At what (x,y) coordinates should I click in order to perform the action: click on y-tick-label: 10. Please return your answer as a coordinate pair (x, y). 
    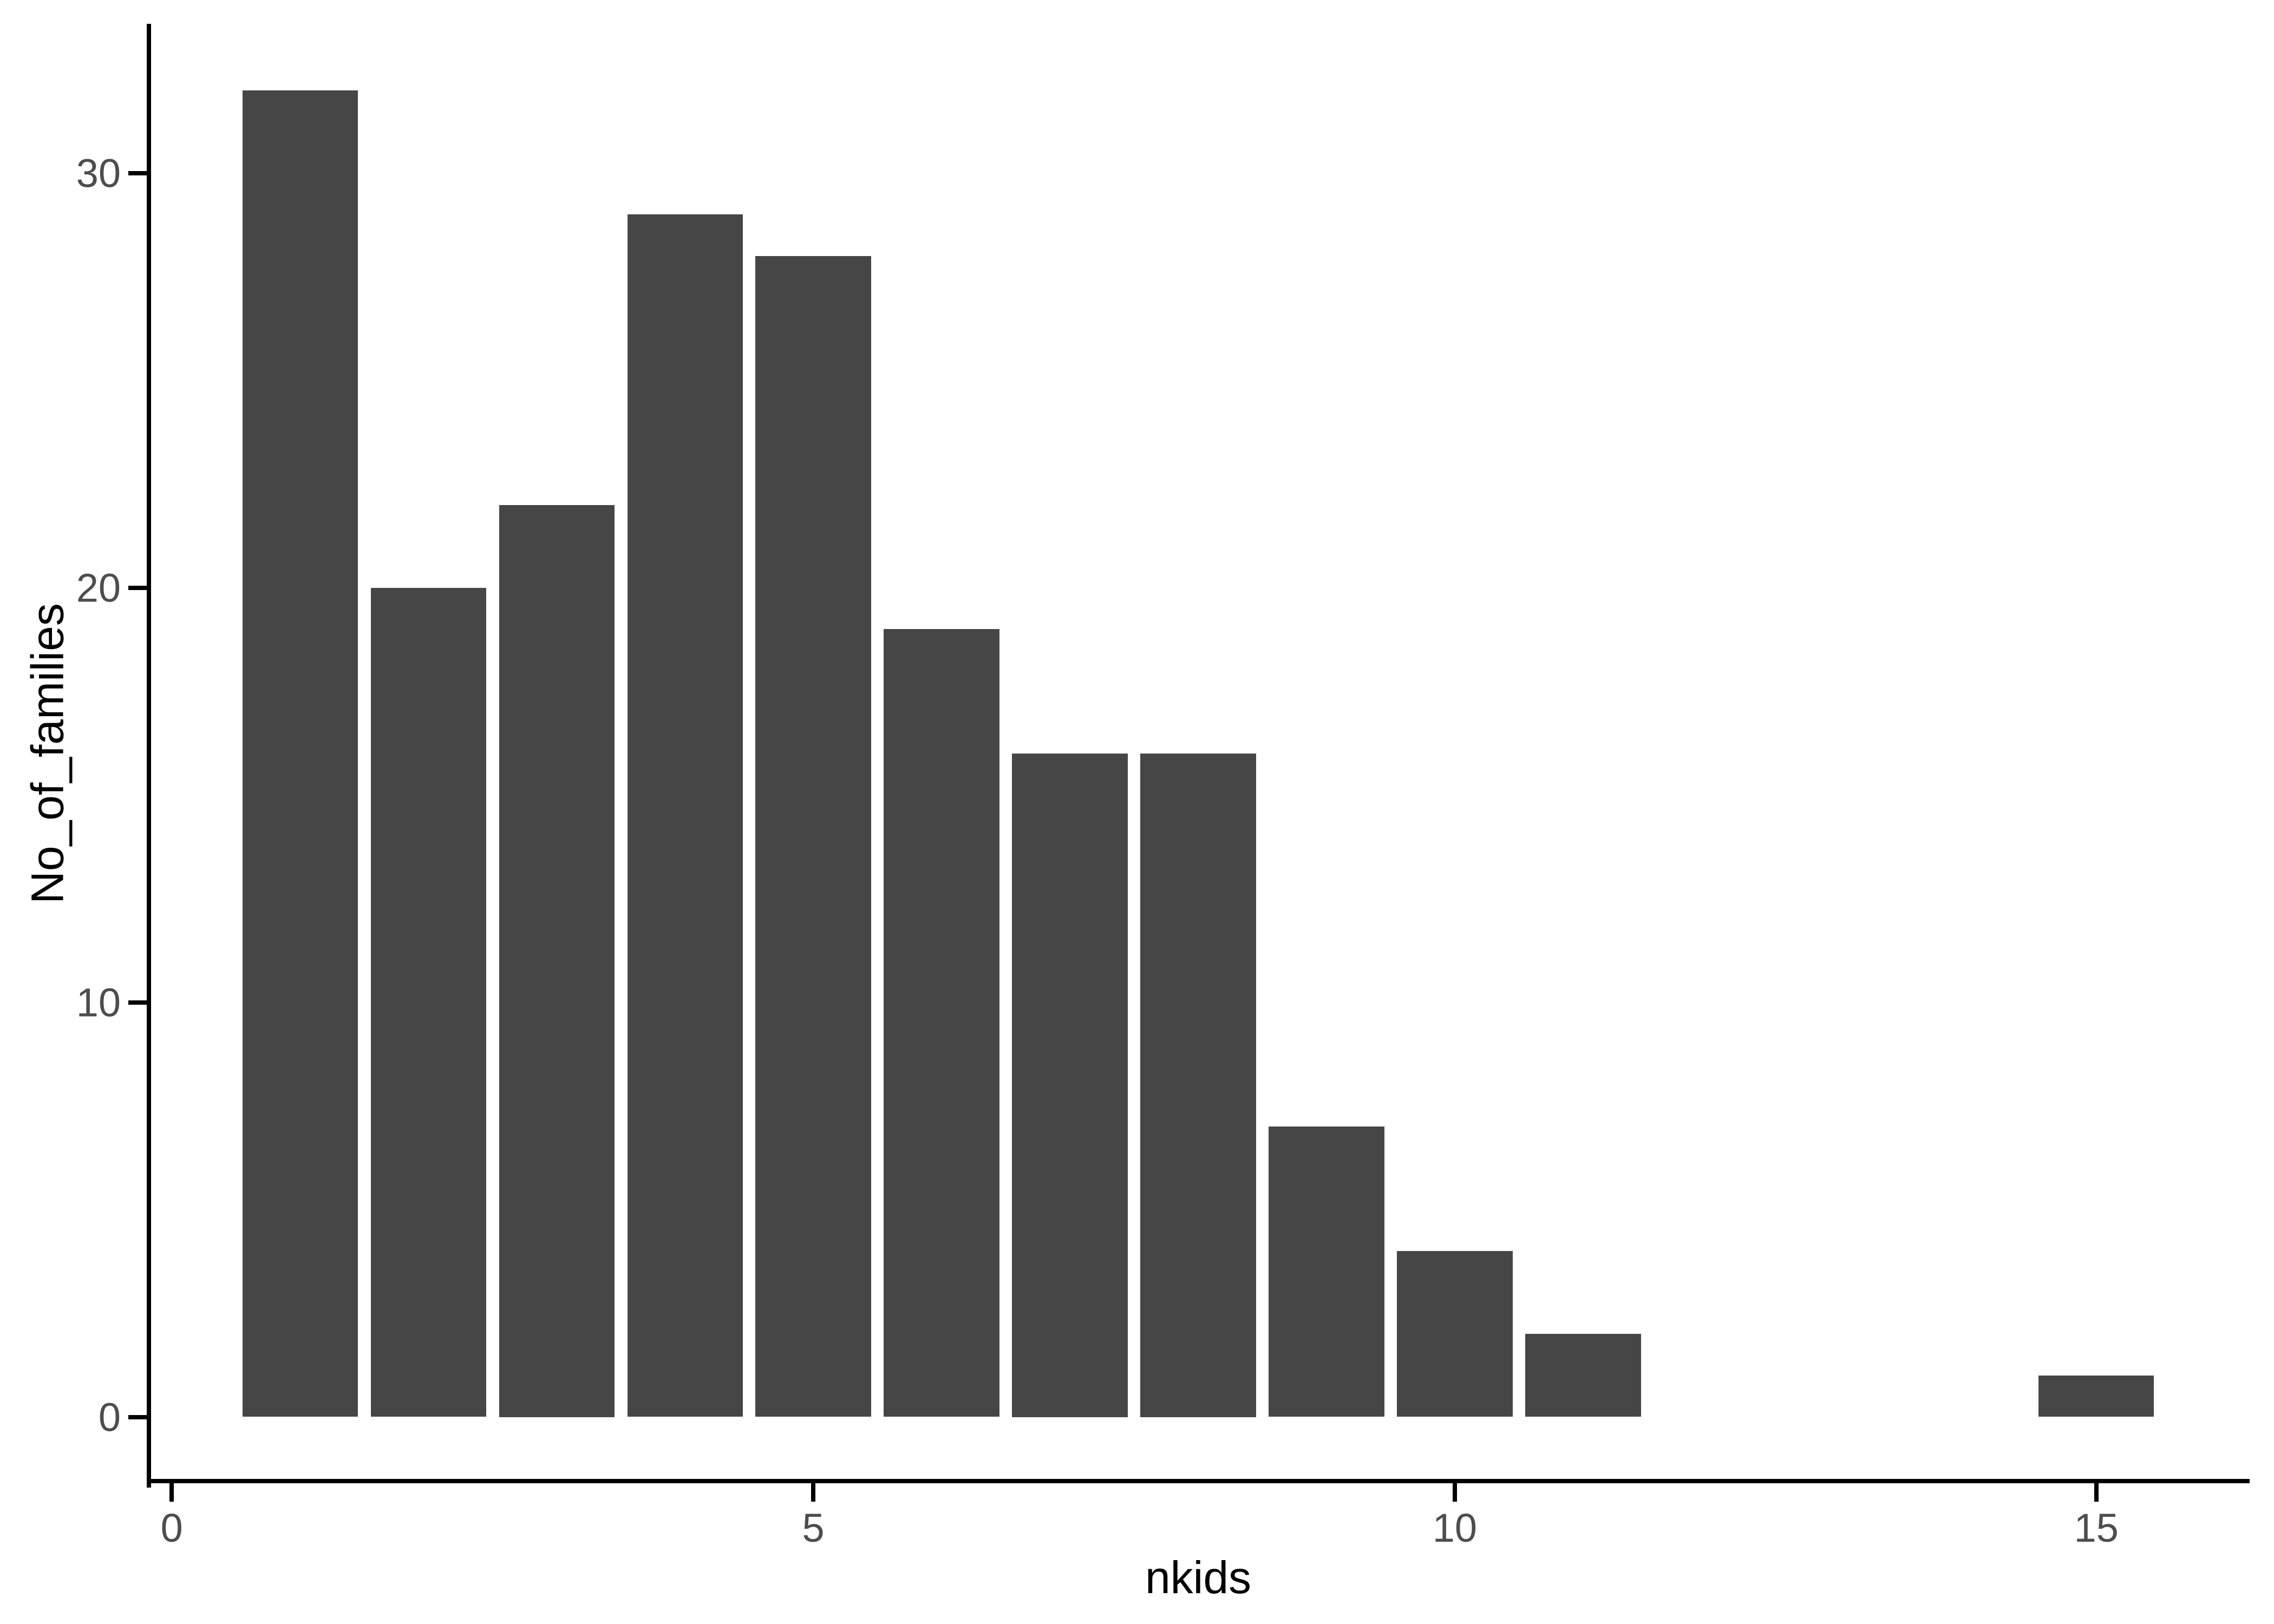
    Looking at the image, I should click on (99, 1003).